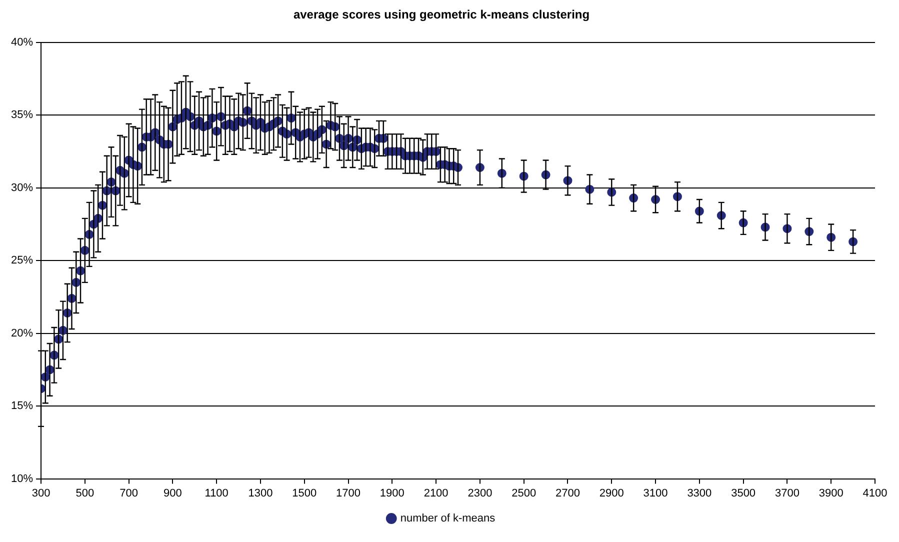 This screenshot has width=899, height=542. What do you see at coordinates (743, 493) in the screenshot?
I see `x-tick-label: 3500` at bounding box center [743, 493].